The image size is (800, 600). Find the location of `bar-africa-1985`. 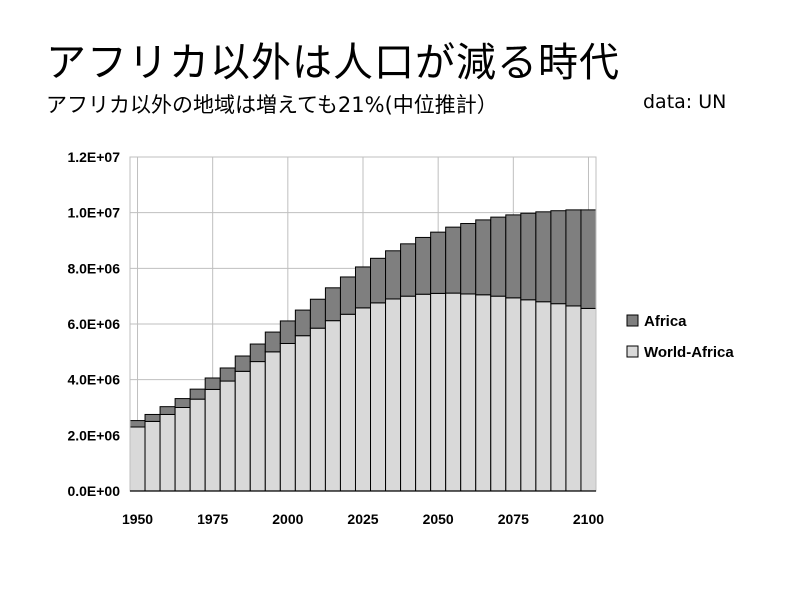

bar-africa-1985 is located at coordinates (242, 363).